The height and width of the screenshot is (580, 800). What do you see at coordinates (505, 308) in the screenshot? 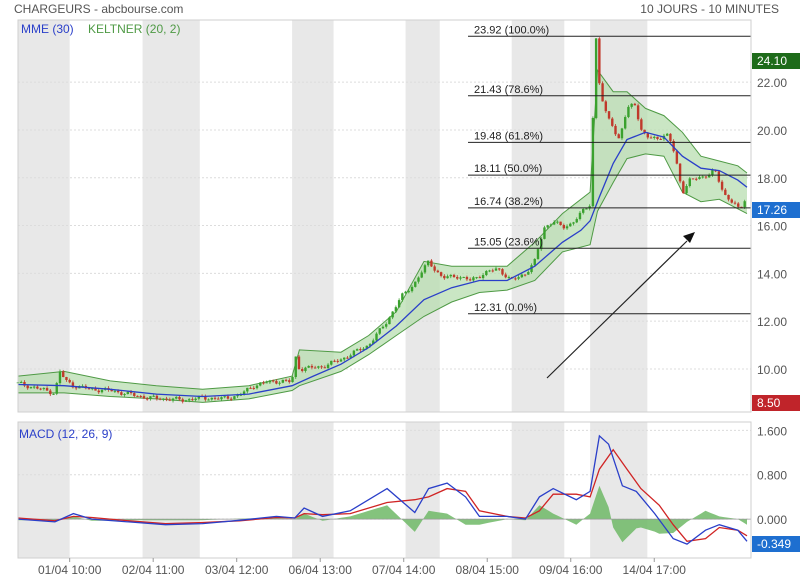
I see `fib-label-6: 12.31 (0.0%)` at bounding box center [505, 308].